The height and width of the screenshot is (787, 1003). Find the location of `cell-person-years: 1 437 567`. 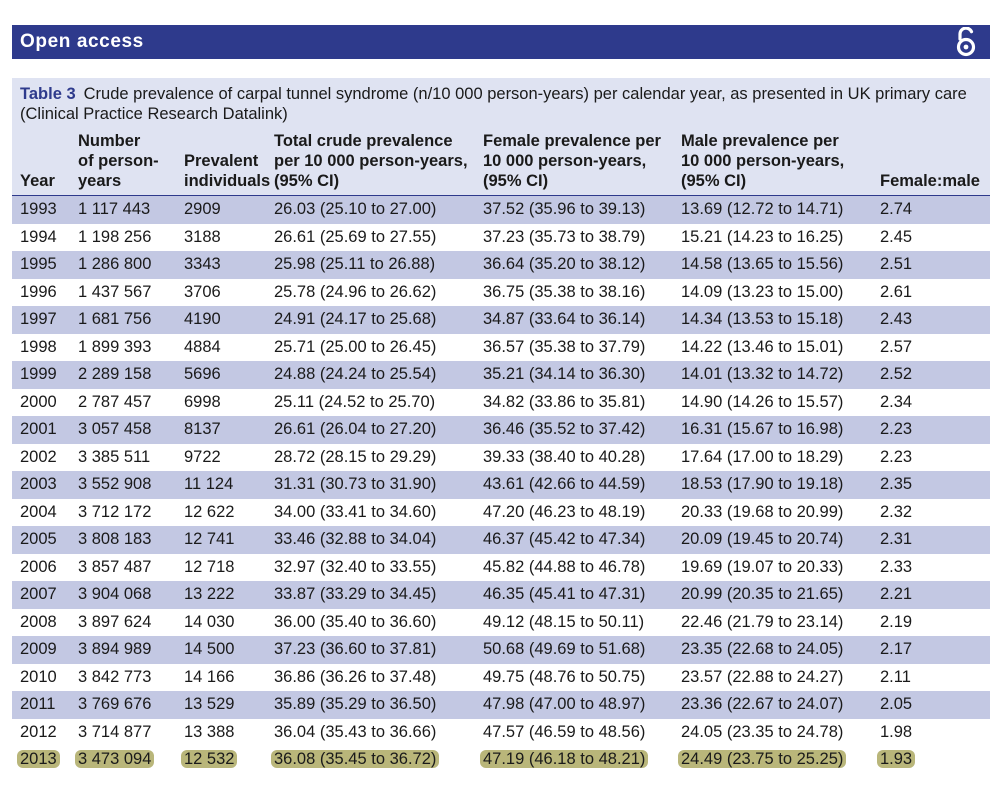

cell-person-years: 1 437 567 is located at coordinates (114, 293).